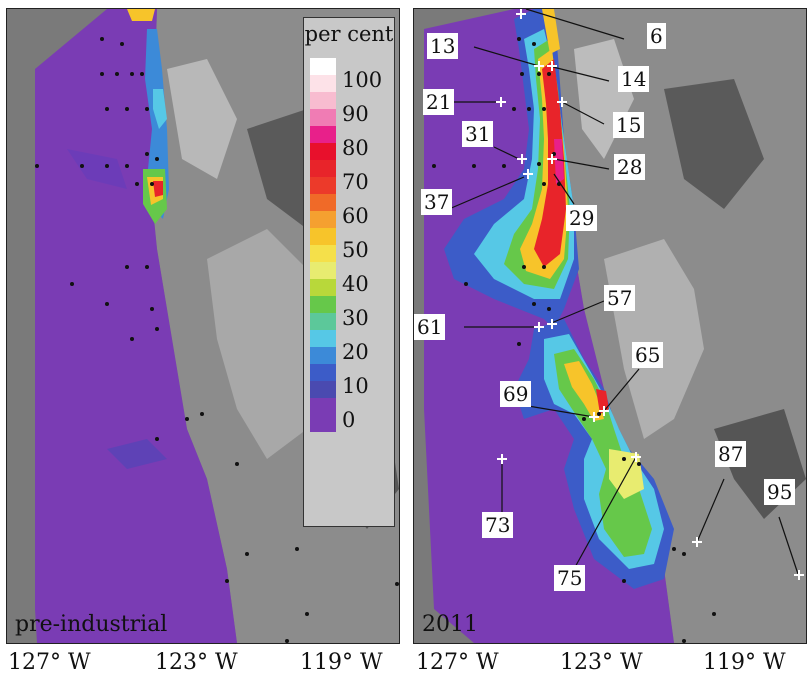 The height and width of the screenshot is (688, 809). Describe the element at coordinates (141, 15) in the screenshot. I see `north-coast-patch` at that location.